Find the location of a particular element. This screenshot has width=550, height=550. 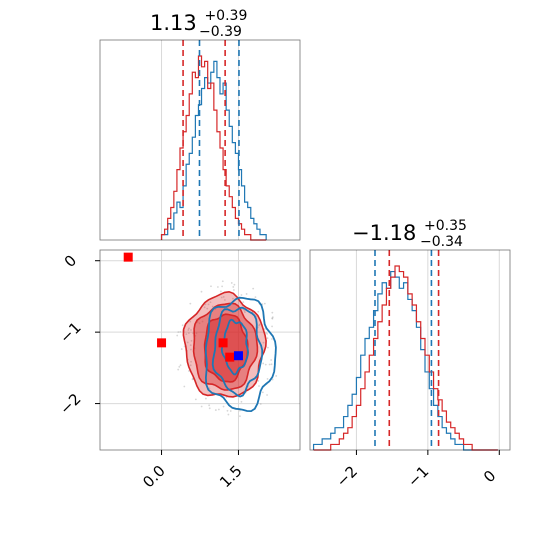

title-param2-minus: −0.34 is located at coordinates (441, 242).